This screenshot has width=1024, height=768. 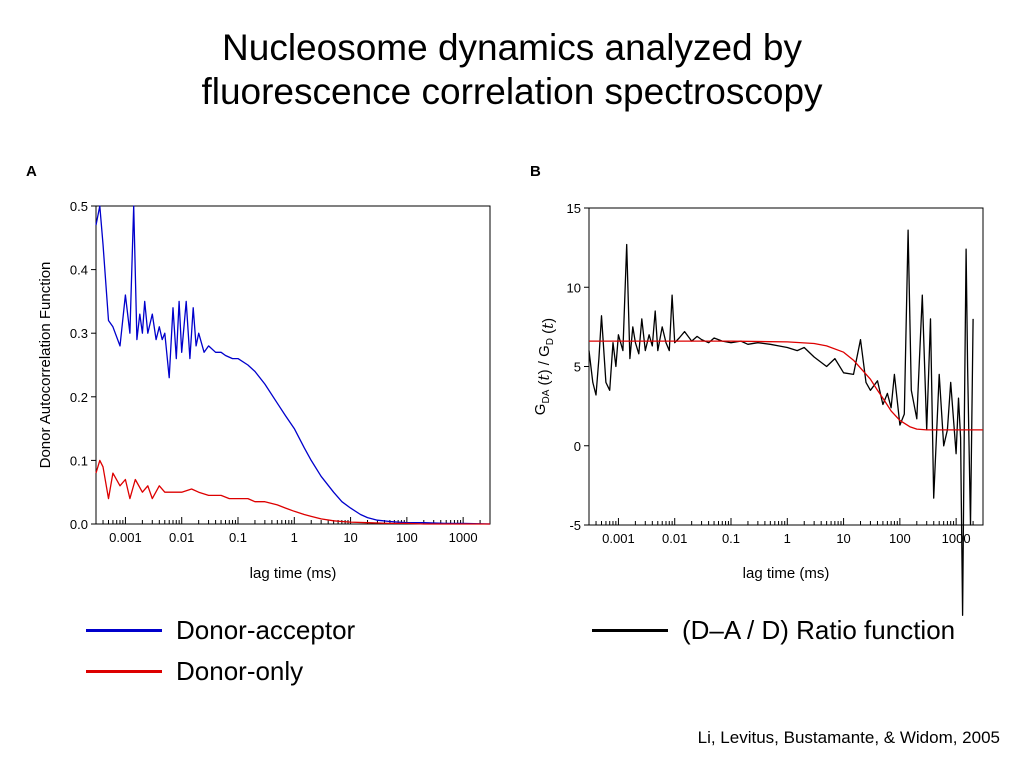 I want to click on legend-swatch-donor-only, so click(x=124, y=671).